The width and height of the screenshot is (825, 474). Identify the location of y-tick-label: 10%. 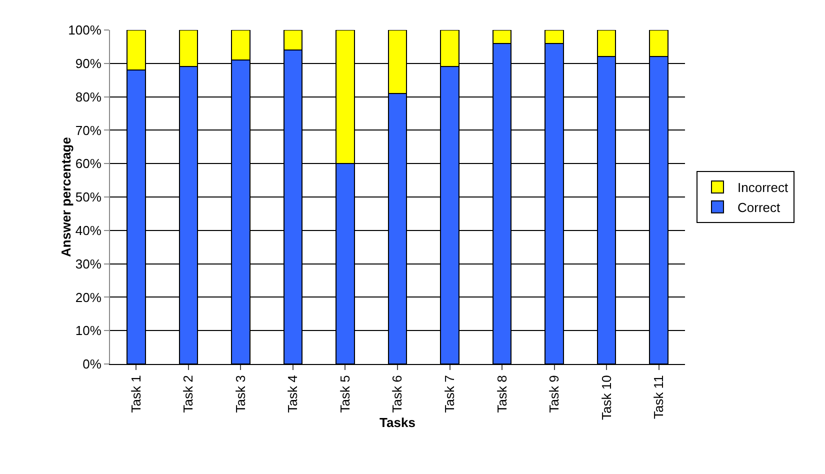
(88, 330).